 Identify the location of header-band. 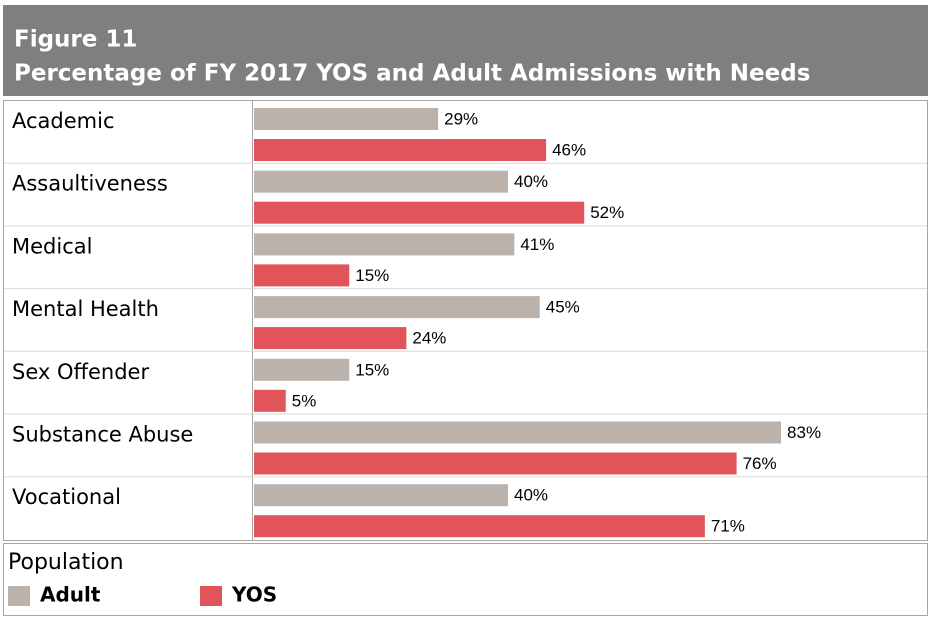
(465, 50).